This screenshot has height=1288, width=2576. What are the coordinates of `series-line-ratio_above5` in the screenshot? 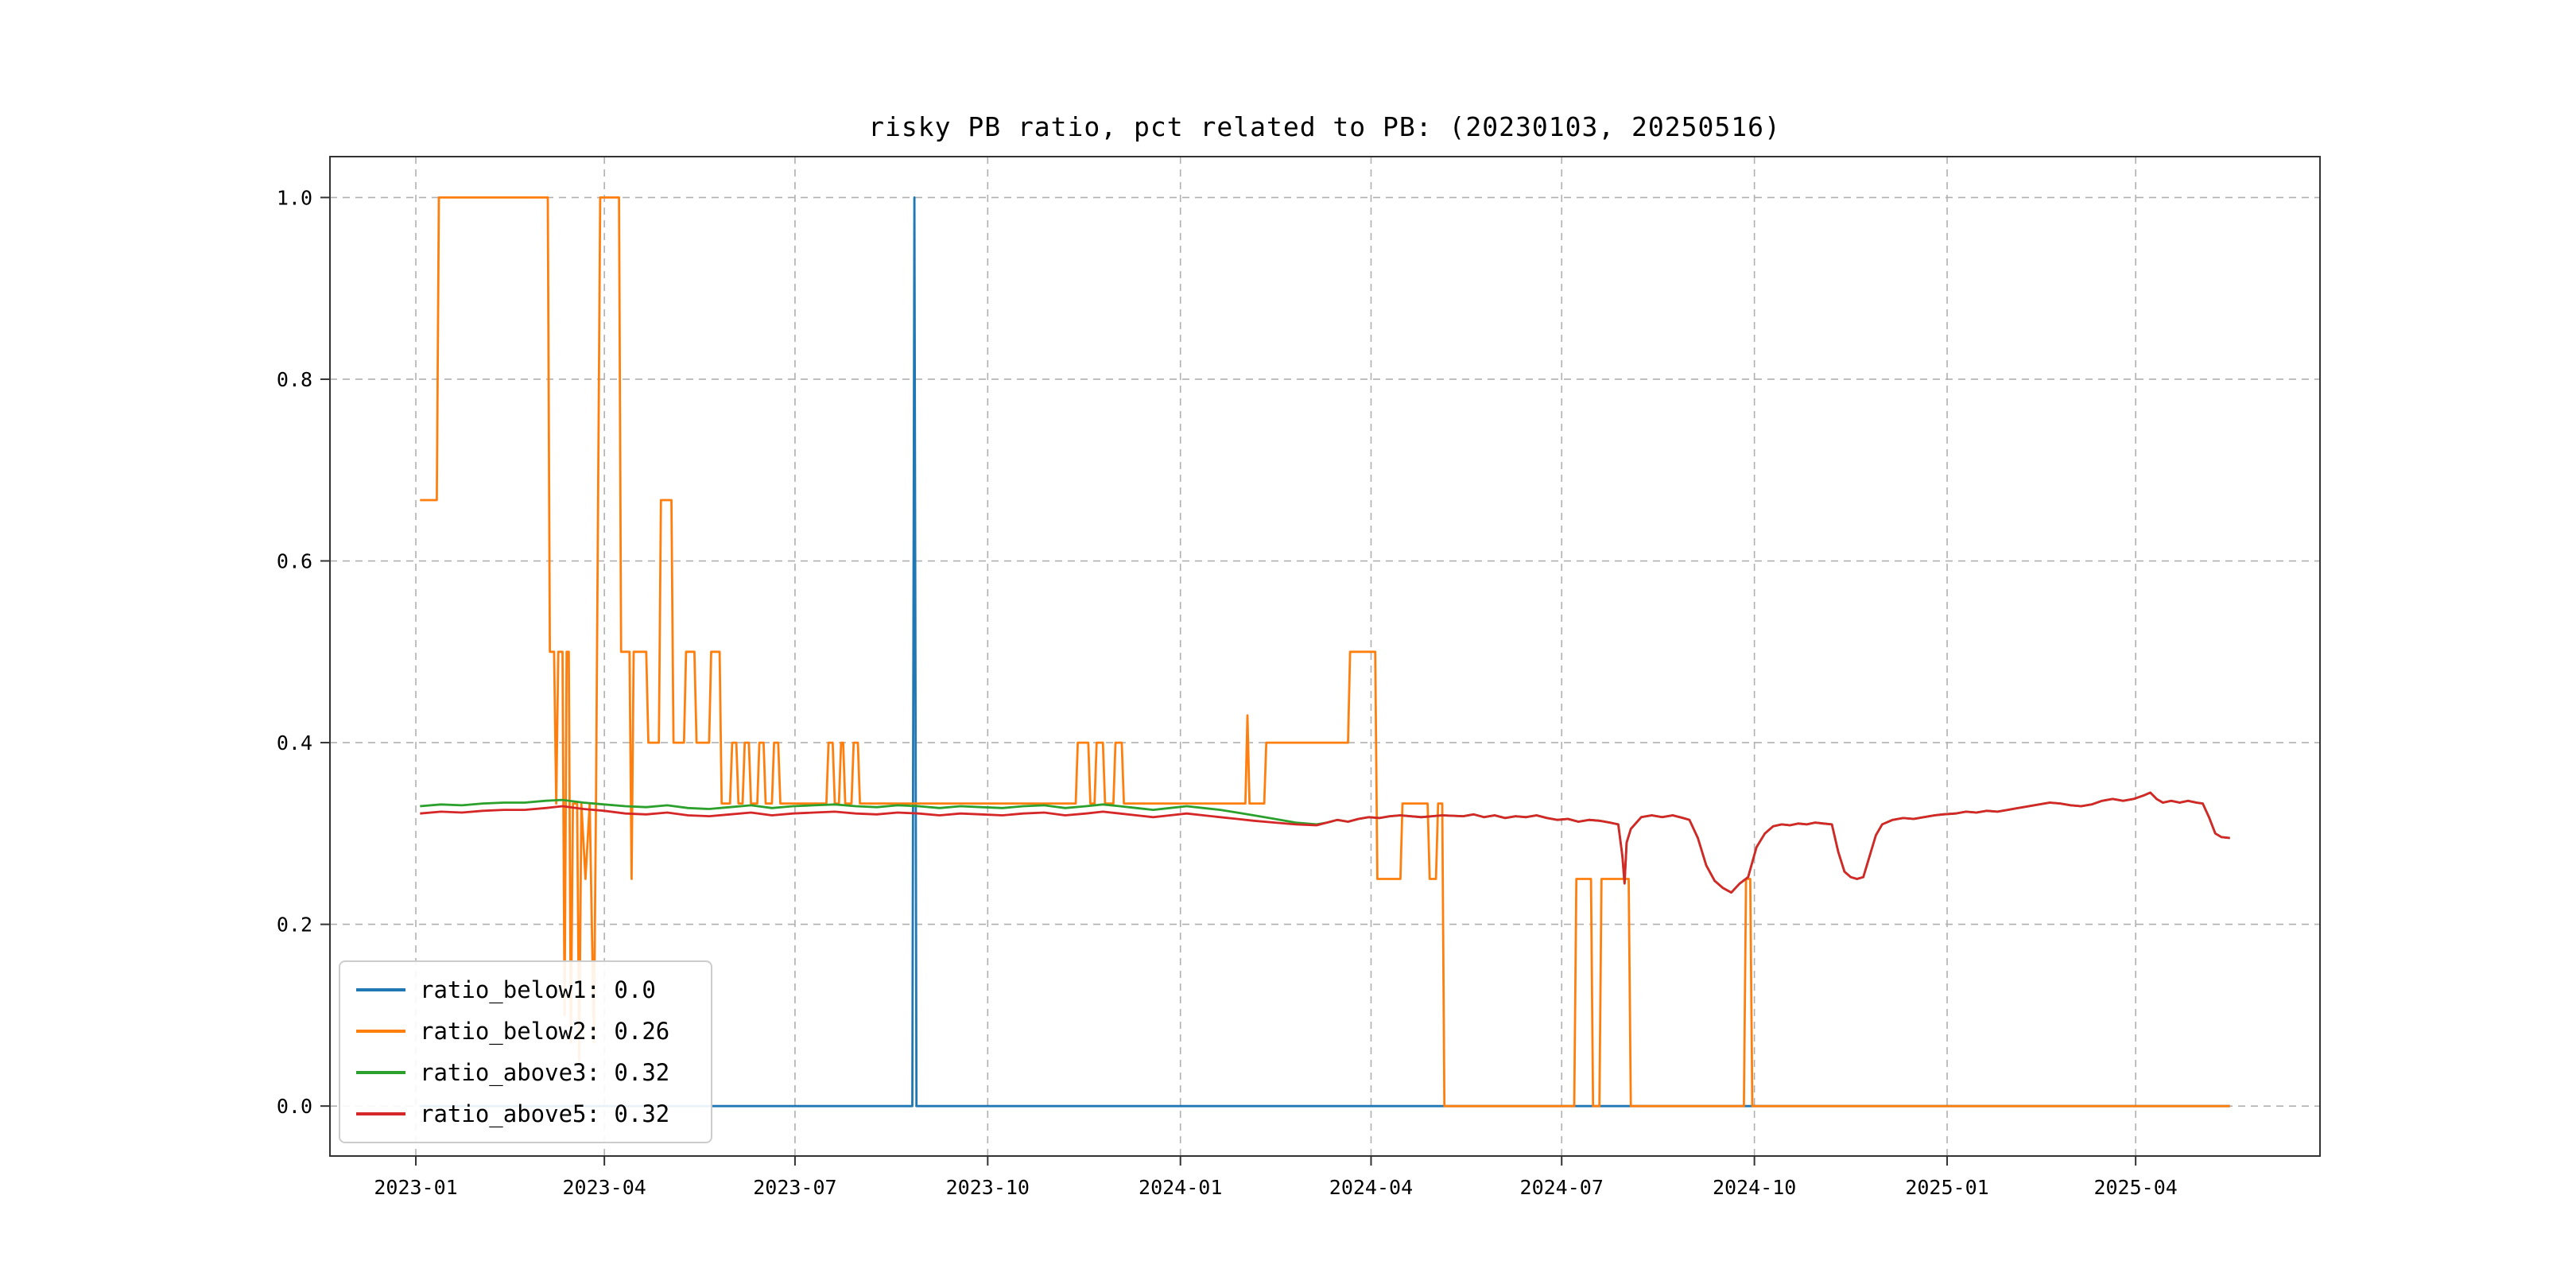 It's located at (1325, 842).